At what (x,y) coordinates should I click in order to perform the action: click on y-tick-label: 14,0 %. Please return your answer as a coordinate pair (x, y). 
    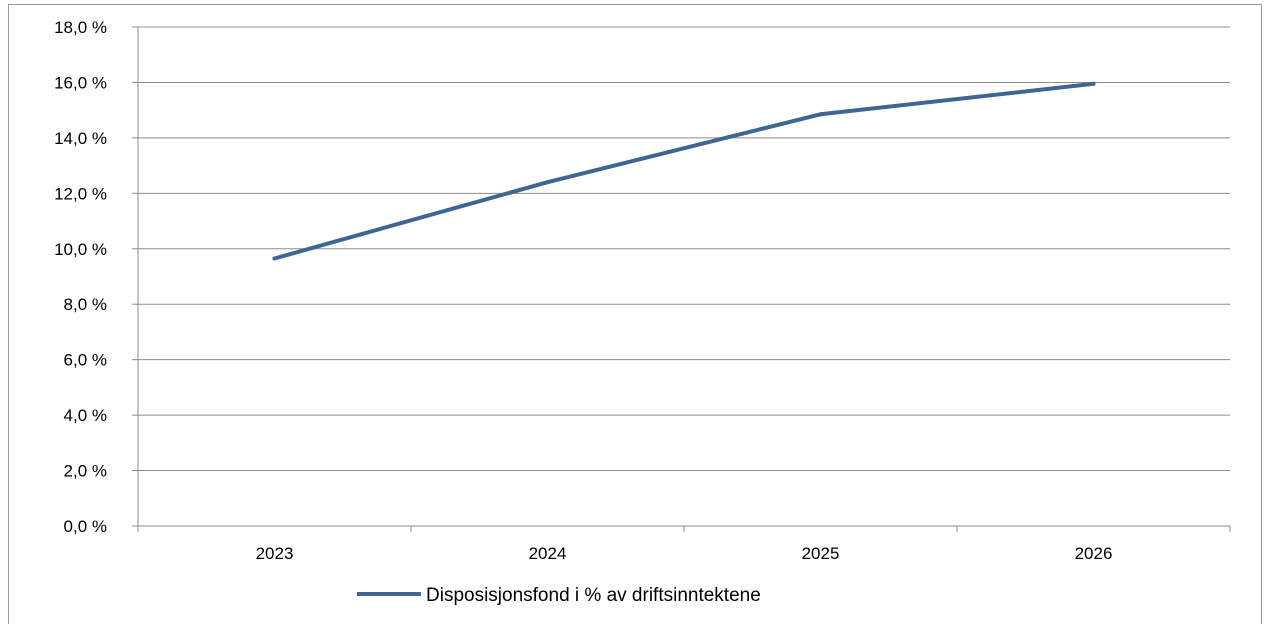
    Looking at the image, I should click on (80, 138).